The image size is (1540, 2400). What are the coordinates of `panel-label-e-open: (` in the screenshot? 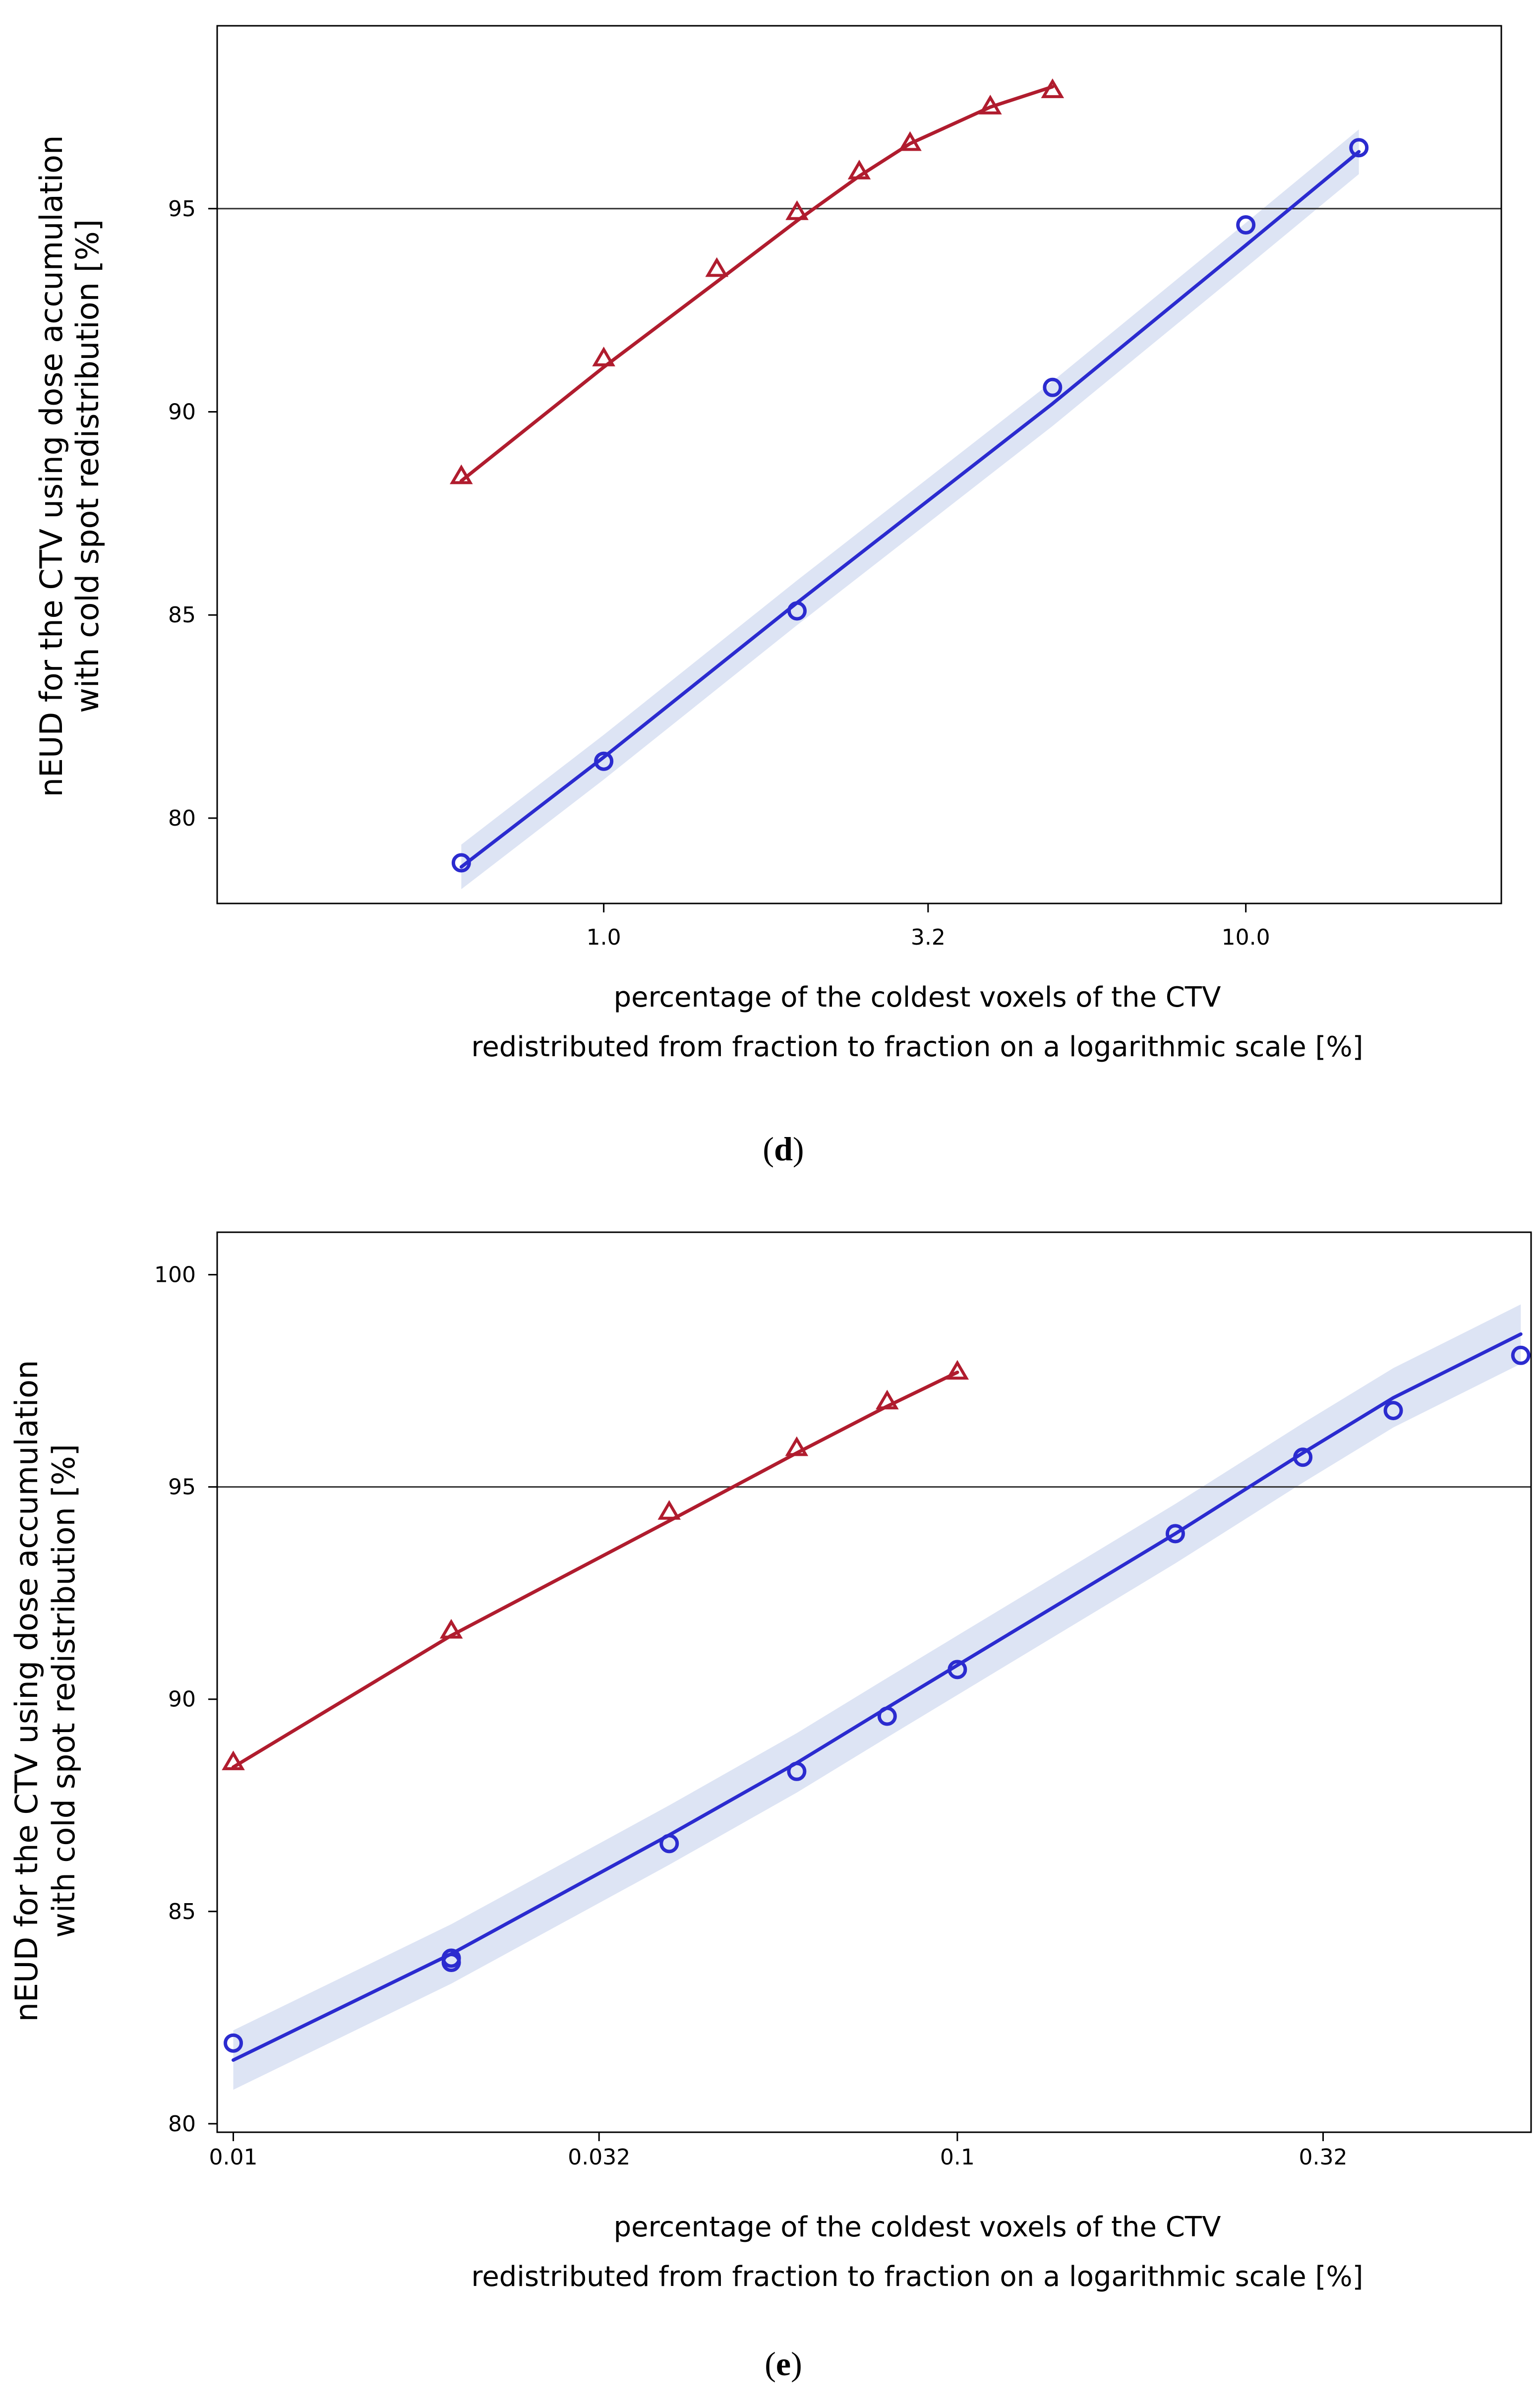 It's located at (770, 2364).